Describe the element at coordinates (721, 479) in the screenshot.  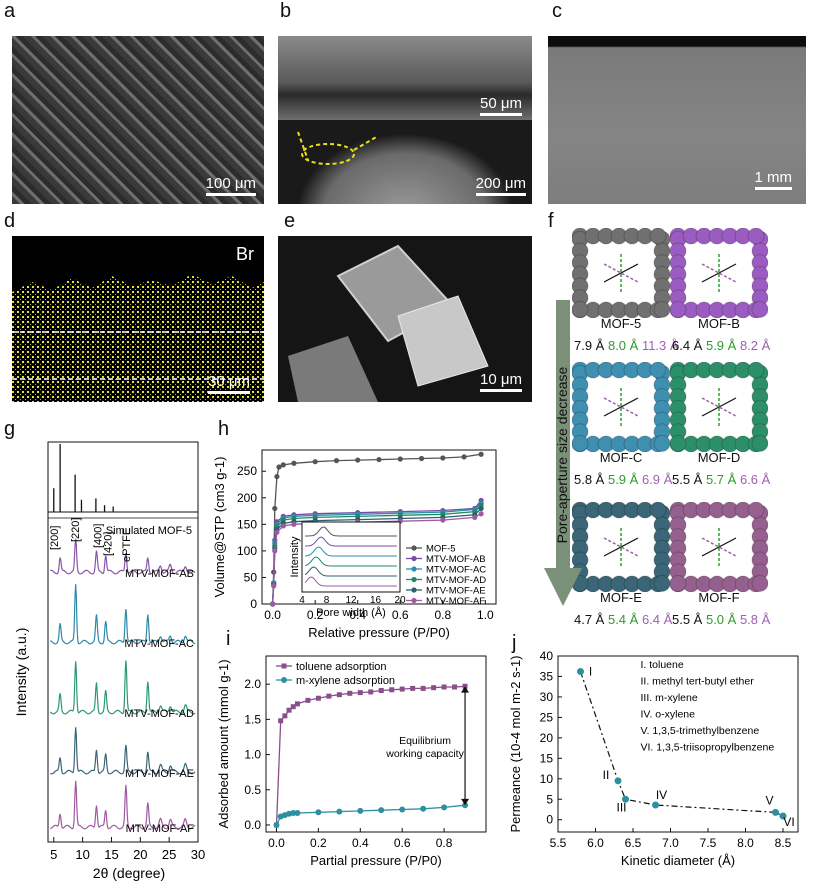
I see `pore-size-values: 5.5 Å 5.7 Å 6.6 Å` at that location.